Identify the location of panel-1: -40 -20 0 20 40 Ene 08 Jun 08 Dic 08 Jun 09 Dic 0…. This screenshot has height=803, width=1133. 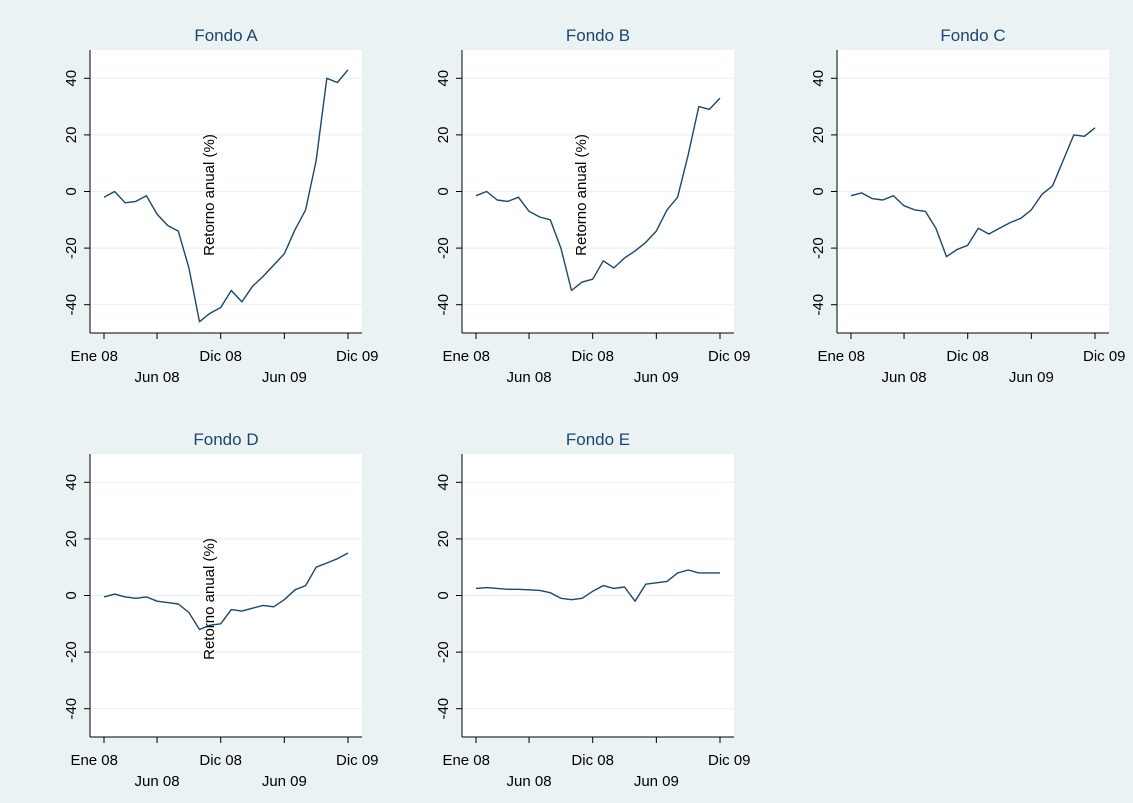
(221, 206).